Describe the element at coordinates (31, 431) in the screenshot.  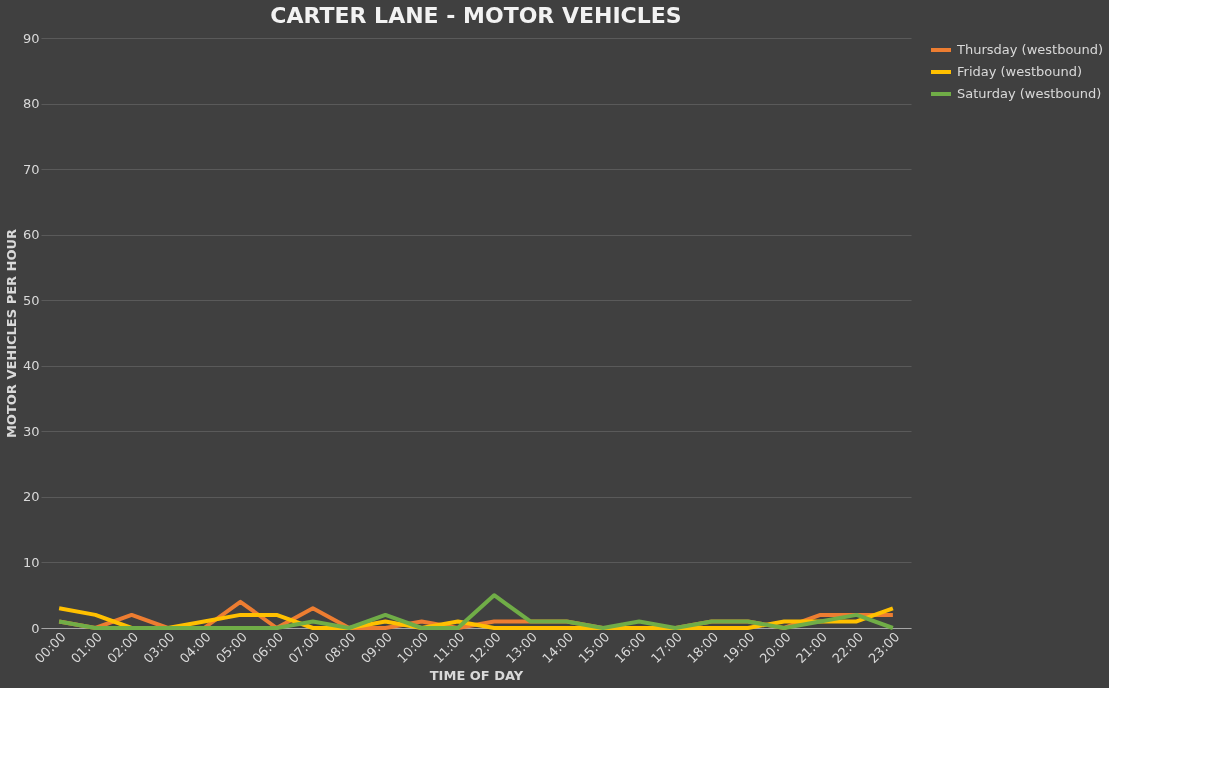
I see `y-tick-label: 30` at that location.